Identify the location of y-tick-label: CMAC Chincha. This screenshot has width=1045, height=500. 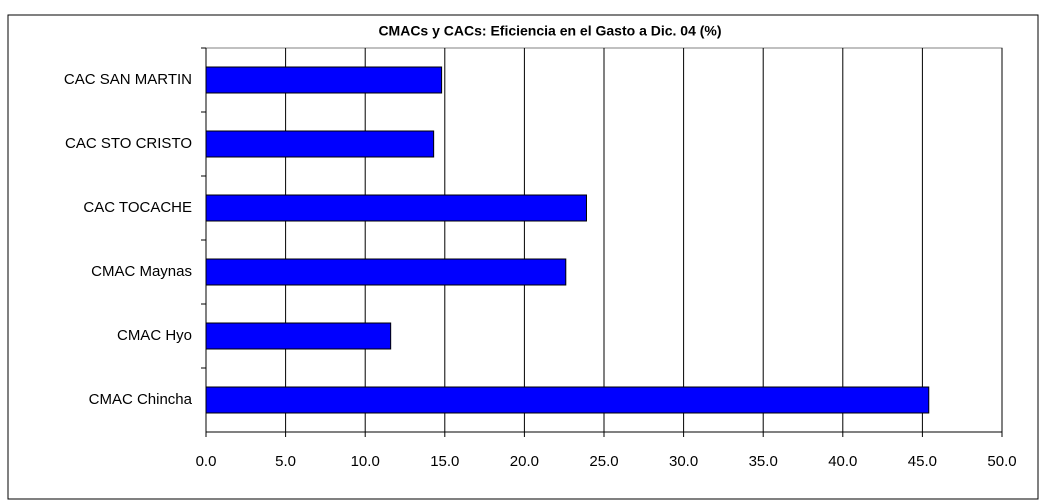
(141, 399).